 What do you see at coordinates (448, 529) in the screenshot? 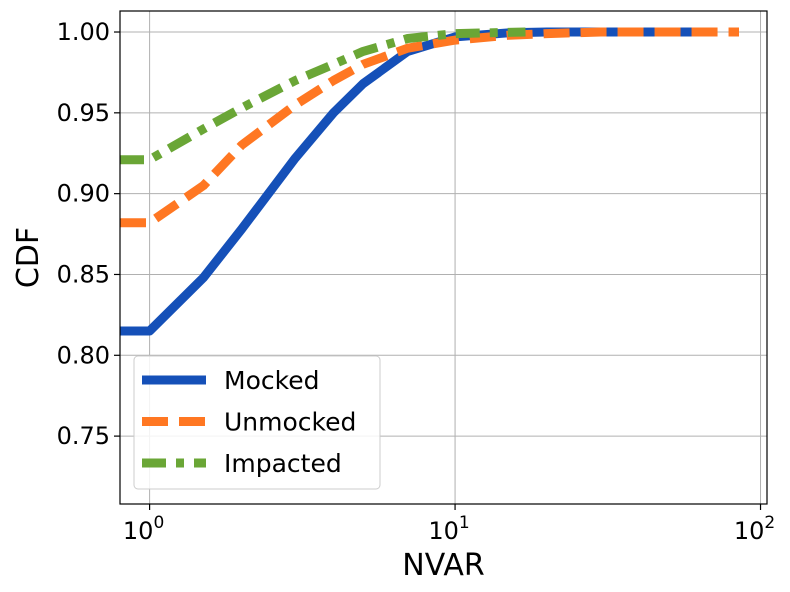
I see `x-tick-label: 10¹` at bounding box center [448, 529].